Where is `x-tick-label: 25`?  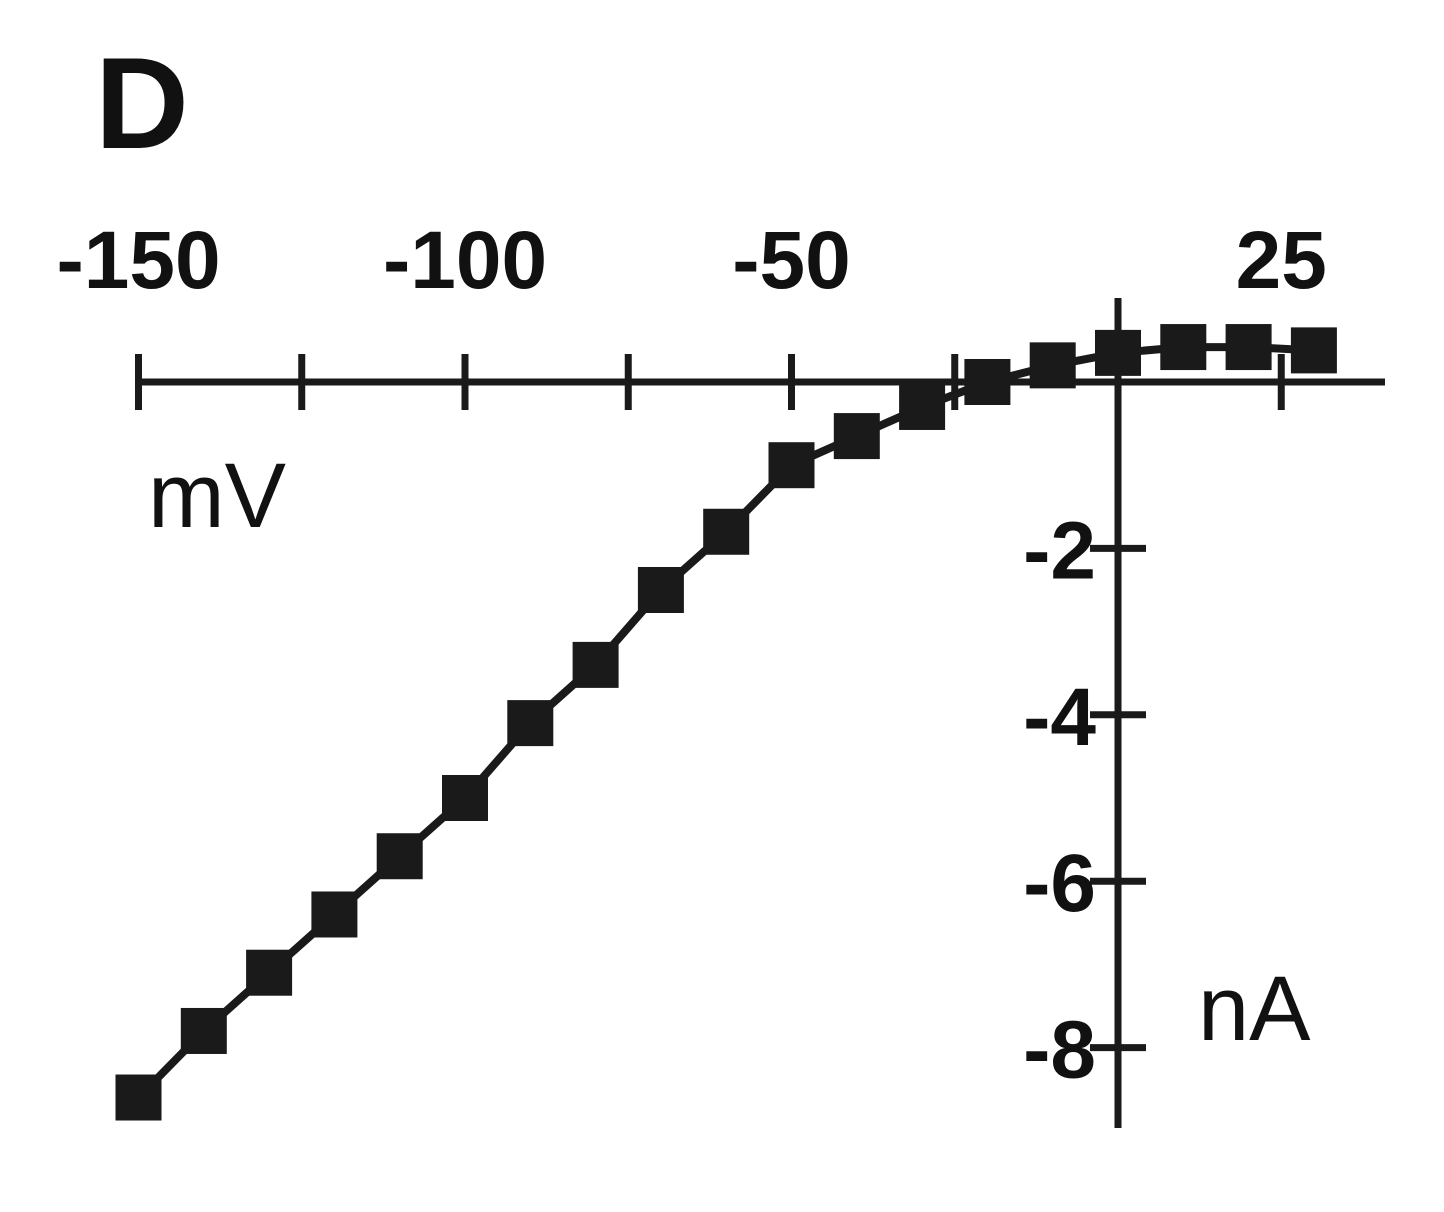
x-tick-label: 25 is located at coordinates (1281, 260).